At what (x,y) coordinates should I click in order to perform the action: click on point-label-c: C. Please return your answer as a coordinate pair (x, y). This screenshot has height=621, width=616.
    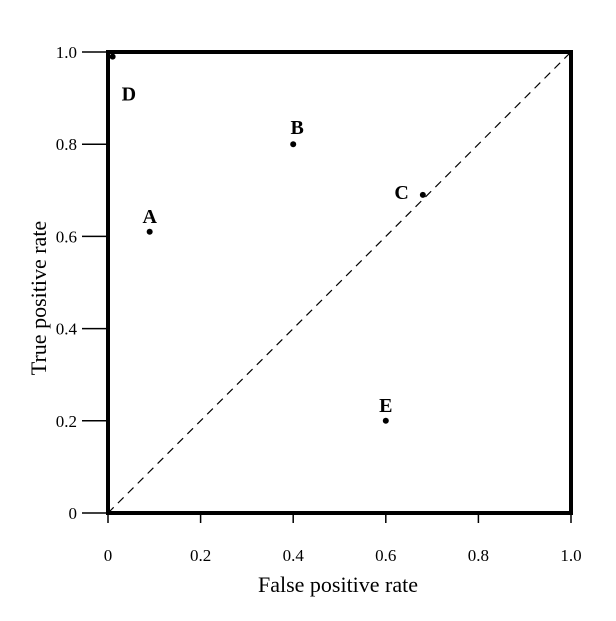
    Looking at the image, I should click on (401, 193).